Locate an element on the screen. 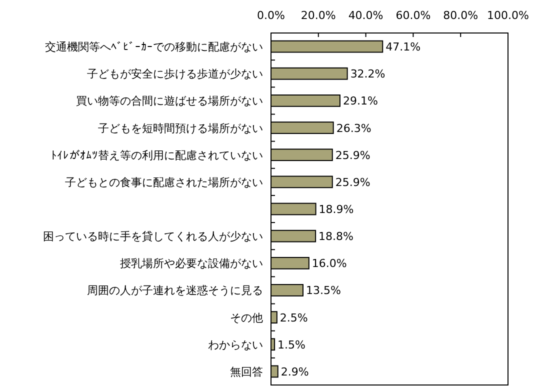  data-label: 26.3% is located at coordinates (354, 128).